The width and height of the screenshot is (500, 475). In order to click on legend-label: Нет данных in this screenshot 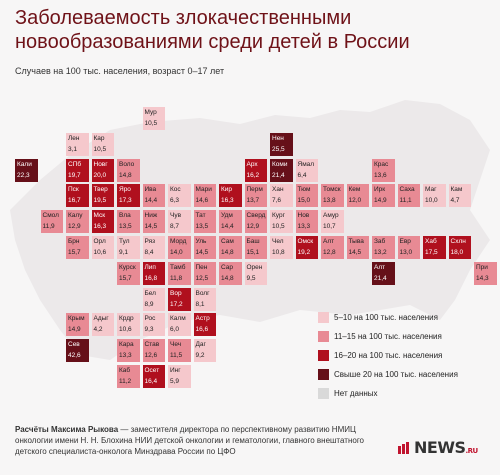, I will do `click(356, 393)`.